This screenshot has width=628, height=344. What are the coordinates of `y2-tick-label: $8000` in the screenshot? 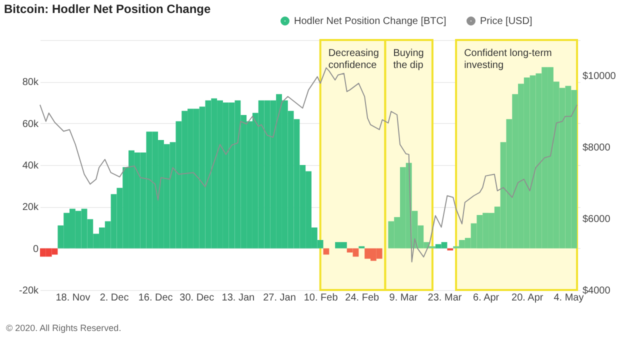 It's located at (596, 148).